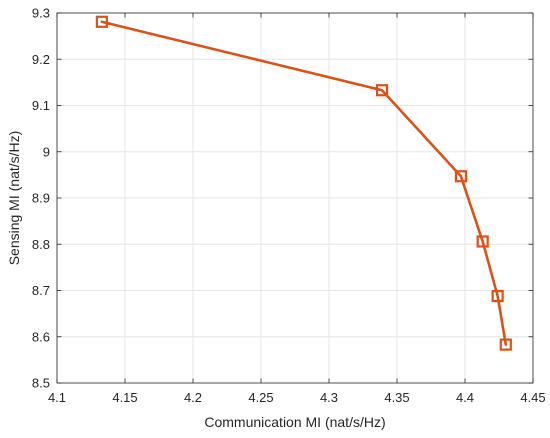  I want to click on x-tick-label: 4.3, so click(329, 397).